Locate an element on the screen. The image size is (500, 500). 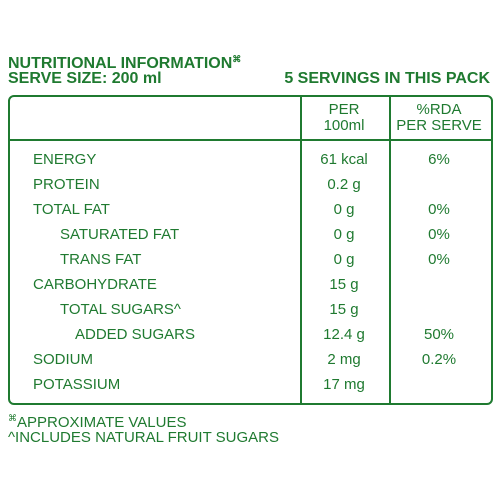
column-header: %RDA is located at coordinates (439, 109).